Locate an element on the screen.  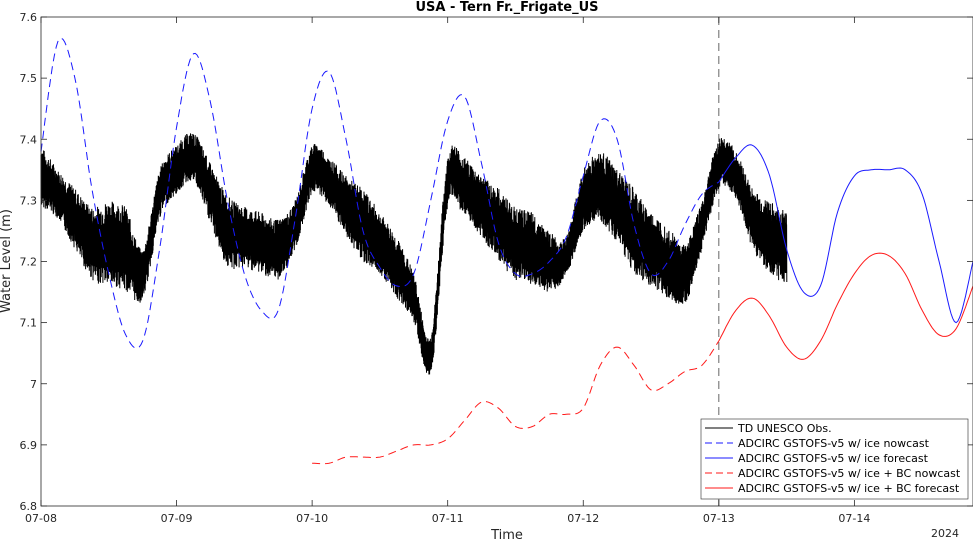
y-tick-label: 7.2 is located at coordinates (29, 262).